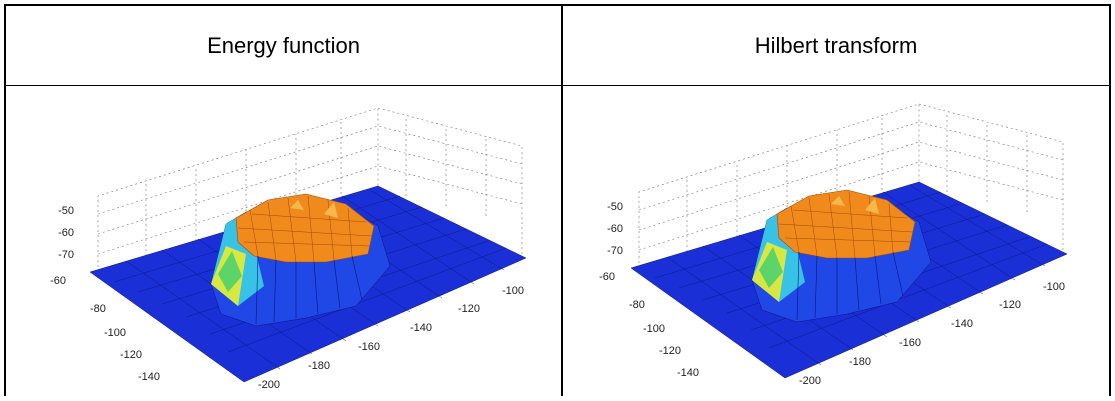 This screenshot has height=401, width=1115. Describe the element at coordinates (283, 45) in the screenshot. I see `column-header-energy-function: Energy function` at that location.